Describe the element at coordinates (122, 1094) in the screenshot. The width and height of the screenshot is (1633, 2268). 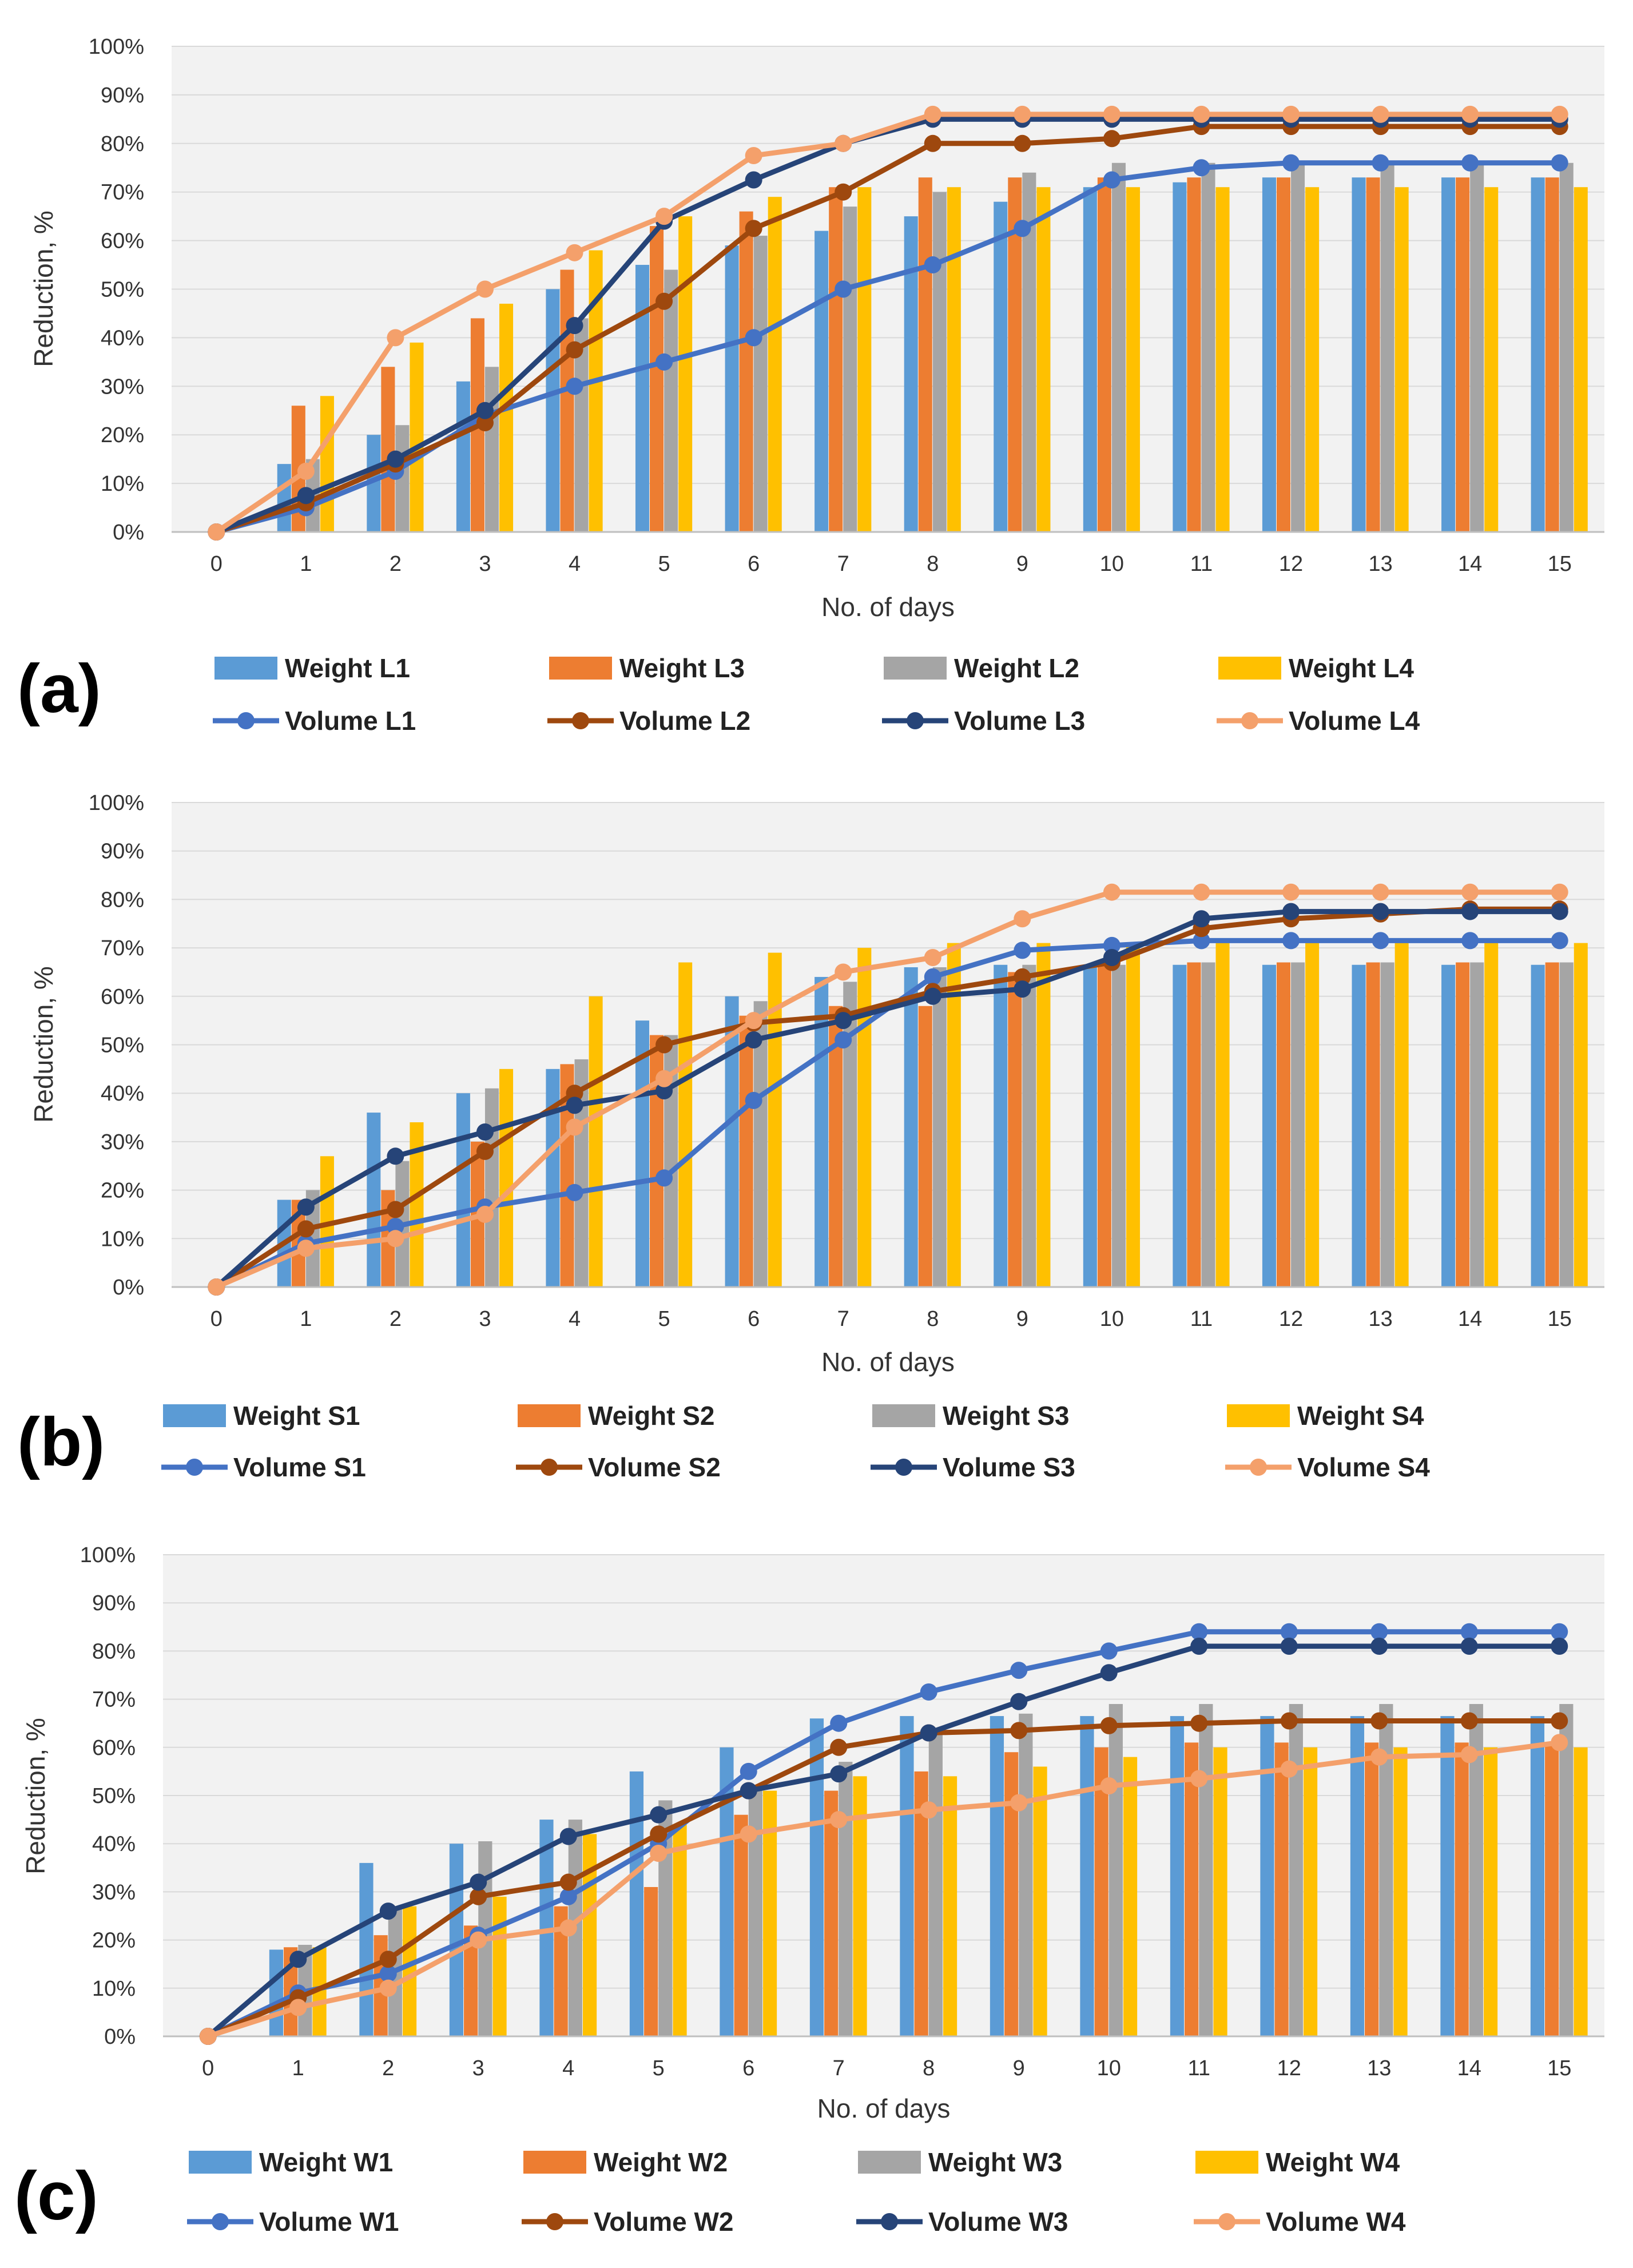
I see `y-tick-label: 40%` at that location.